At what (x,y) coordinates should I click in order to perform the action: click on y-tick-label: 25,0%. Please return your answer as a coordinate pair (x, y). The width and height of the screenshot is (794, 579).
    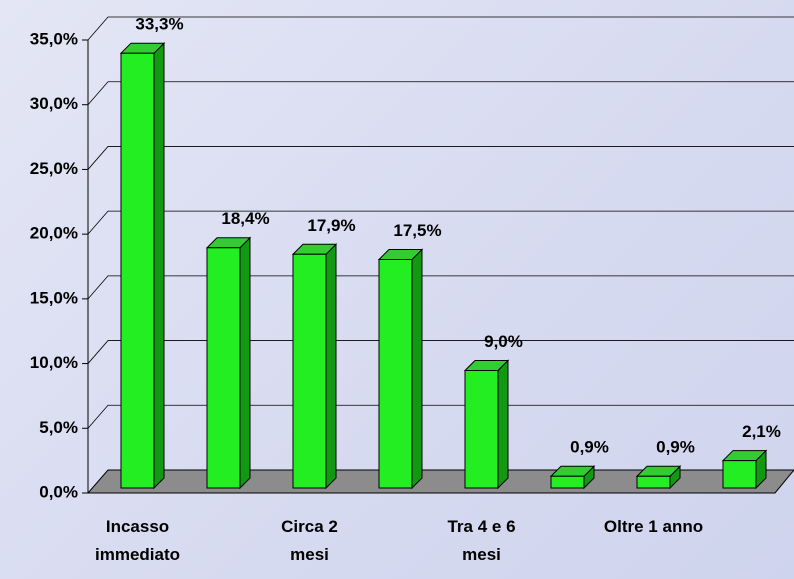
    Looking at the image, I should click on (54, 168).